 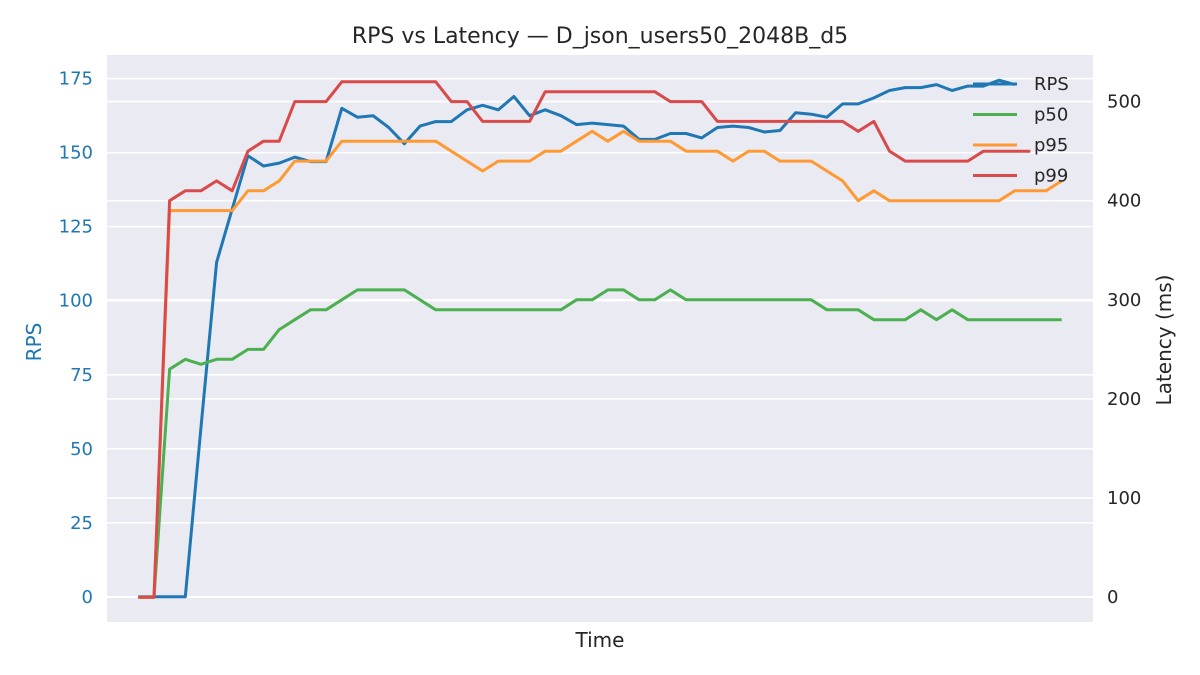 I want to click on left-tick-label: 25, so click(x=81, y=523).